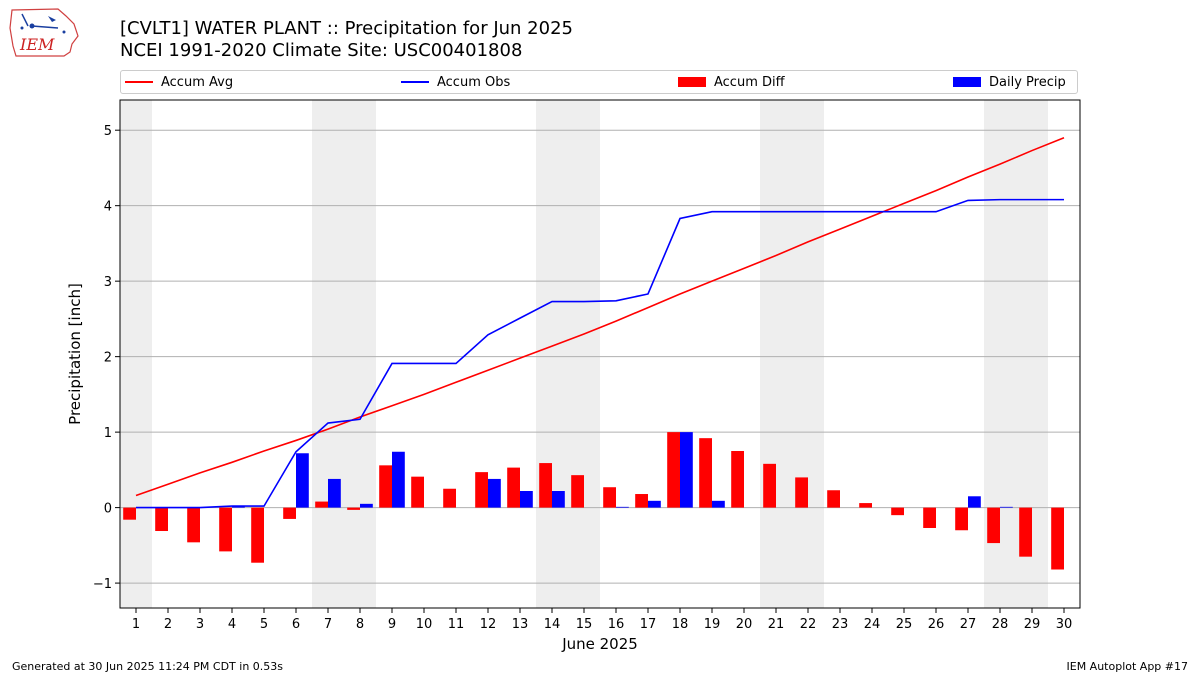 This screenshot has height=675, width=1200. What do you see at coordinates (1032, 624) in the screenshot?
I see `x-tick-label: 29` at bounding box center [1032, 624].